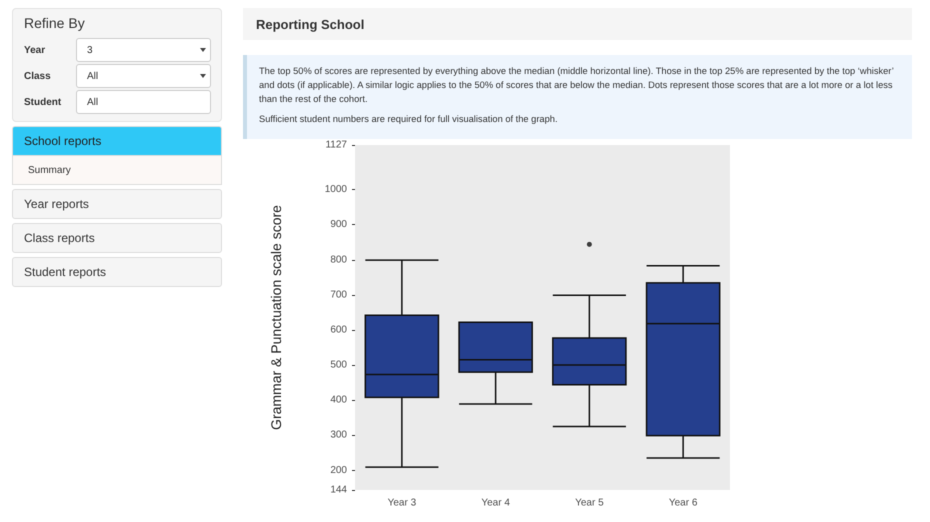 The width and height of the screenshot is (930, 522). What do you see at coordinates (143, 102) in the screenshot?
I see `text-field: All` at bounding box center [143, 102].